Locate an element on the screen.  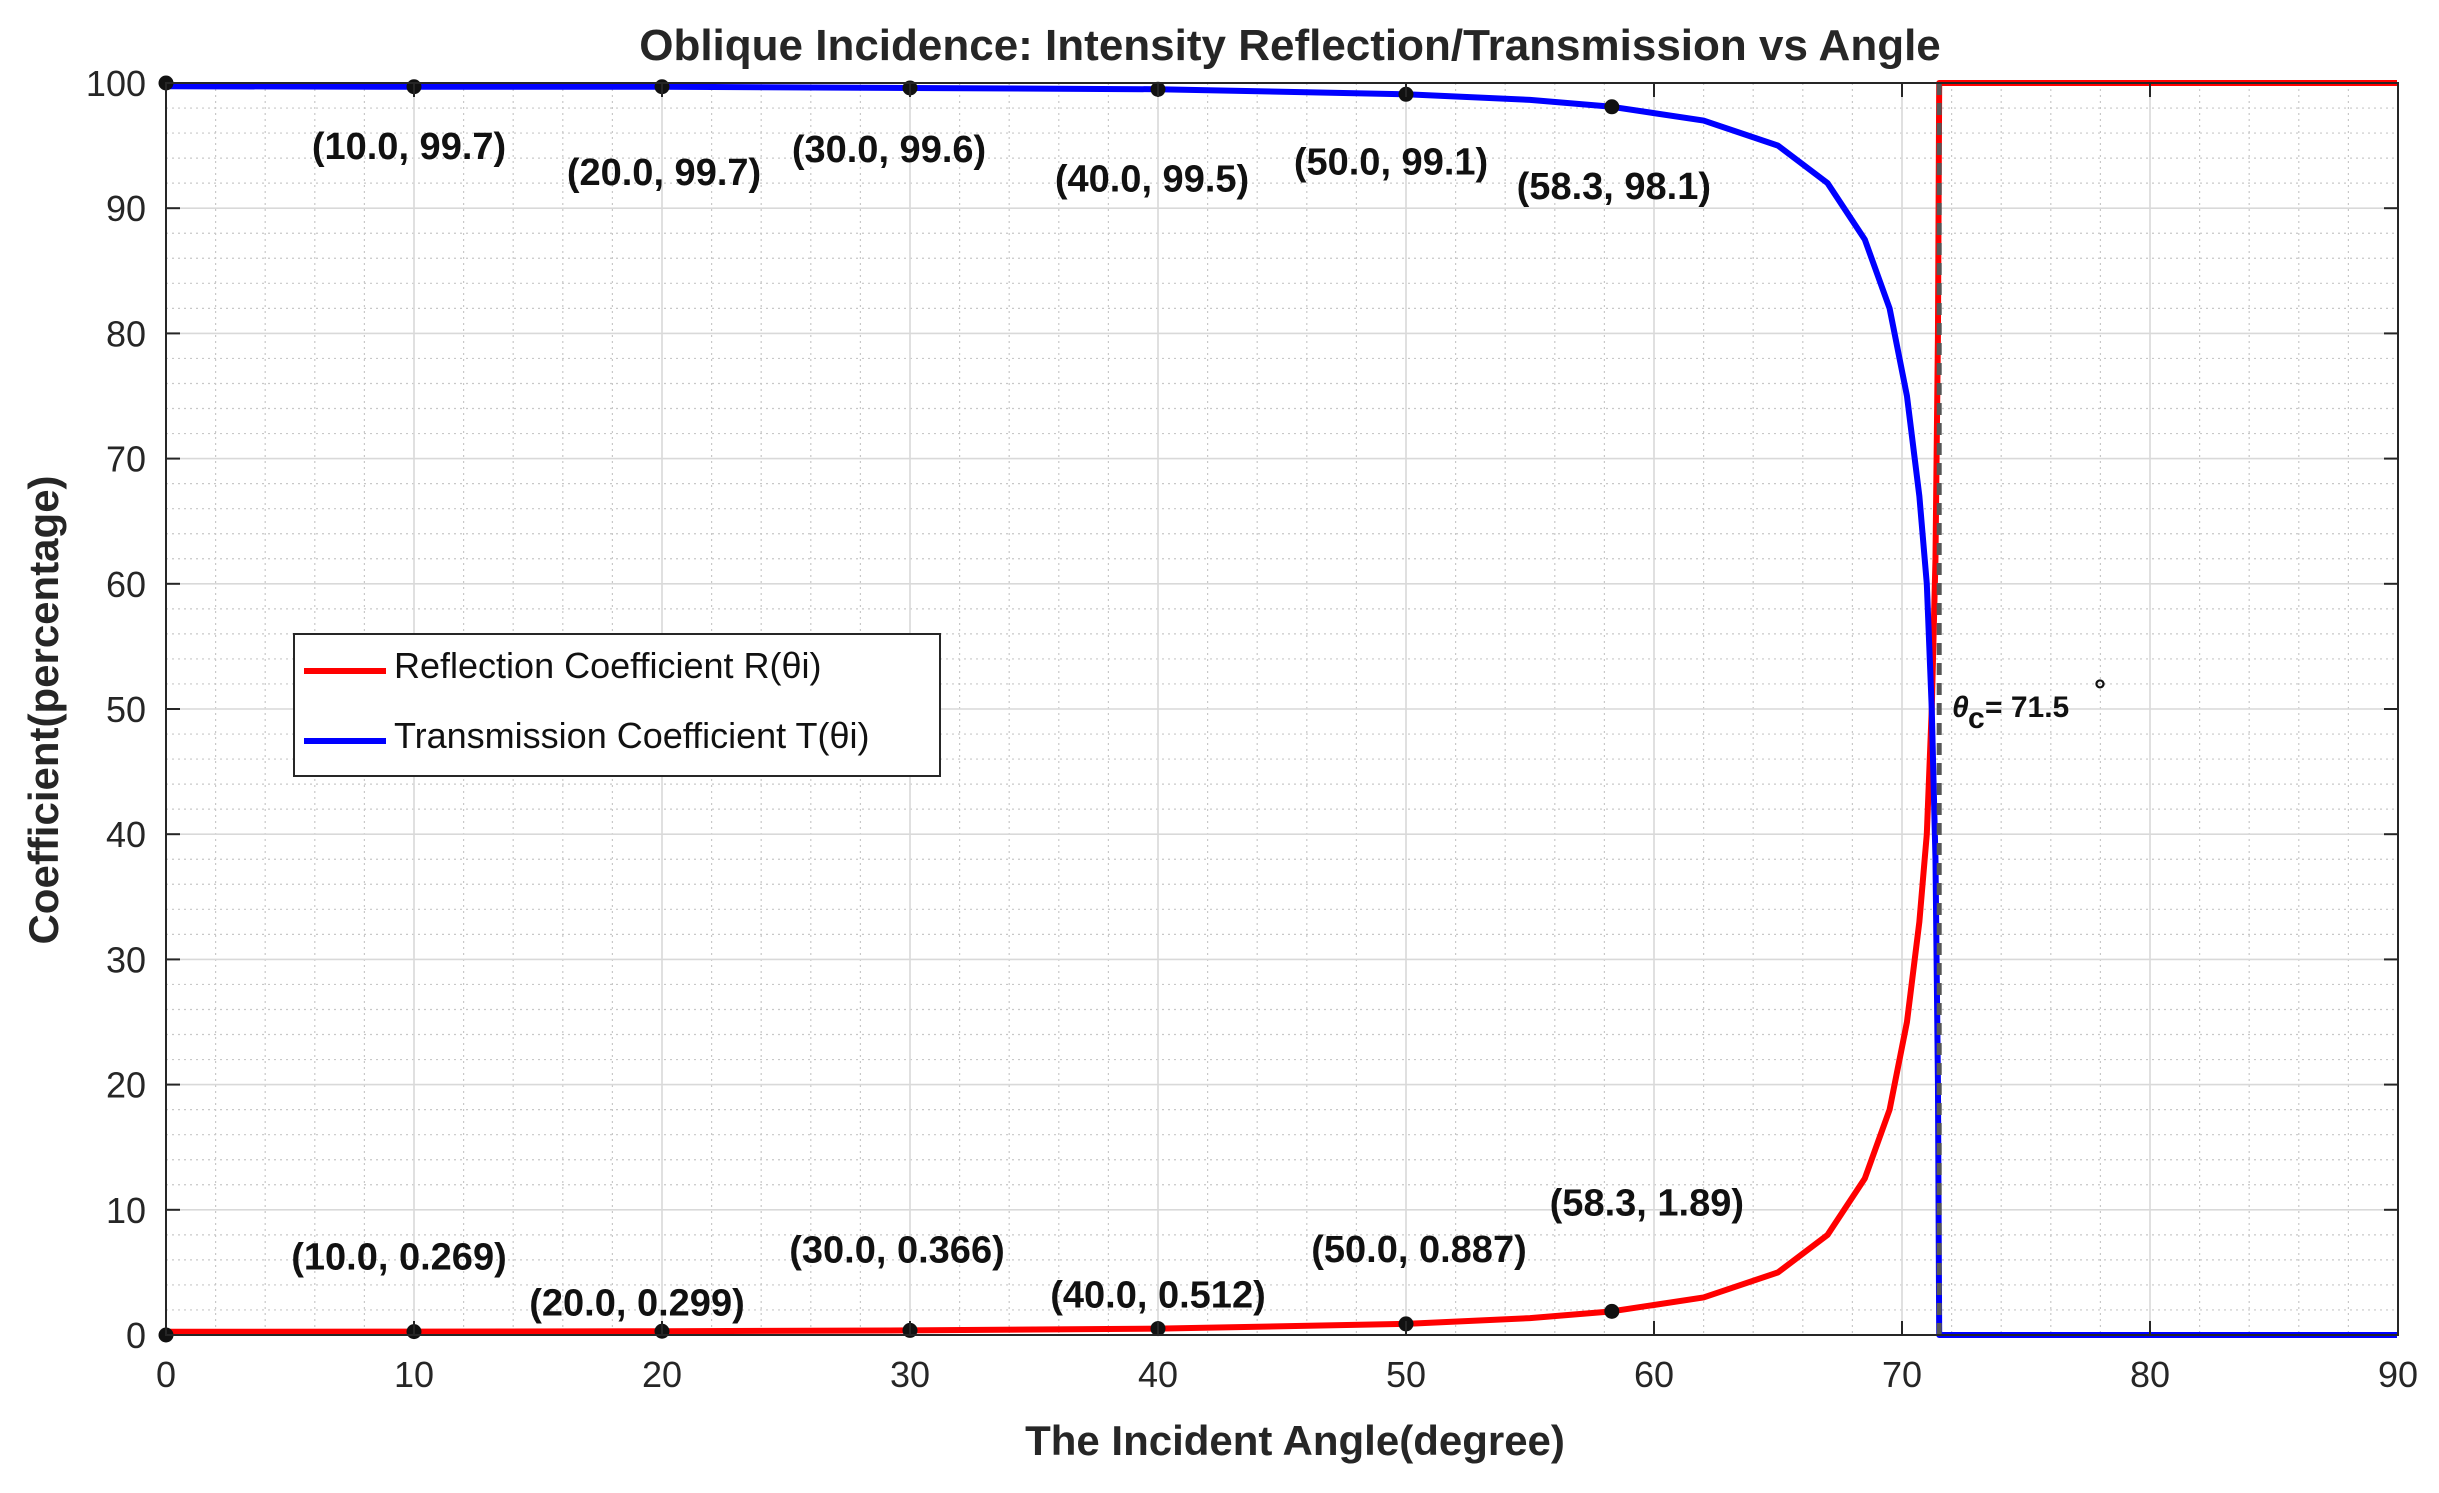
y-tick-label: 60 is located at coordinates (126, 584).